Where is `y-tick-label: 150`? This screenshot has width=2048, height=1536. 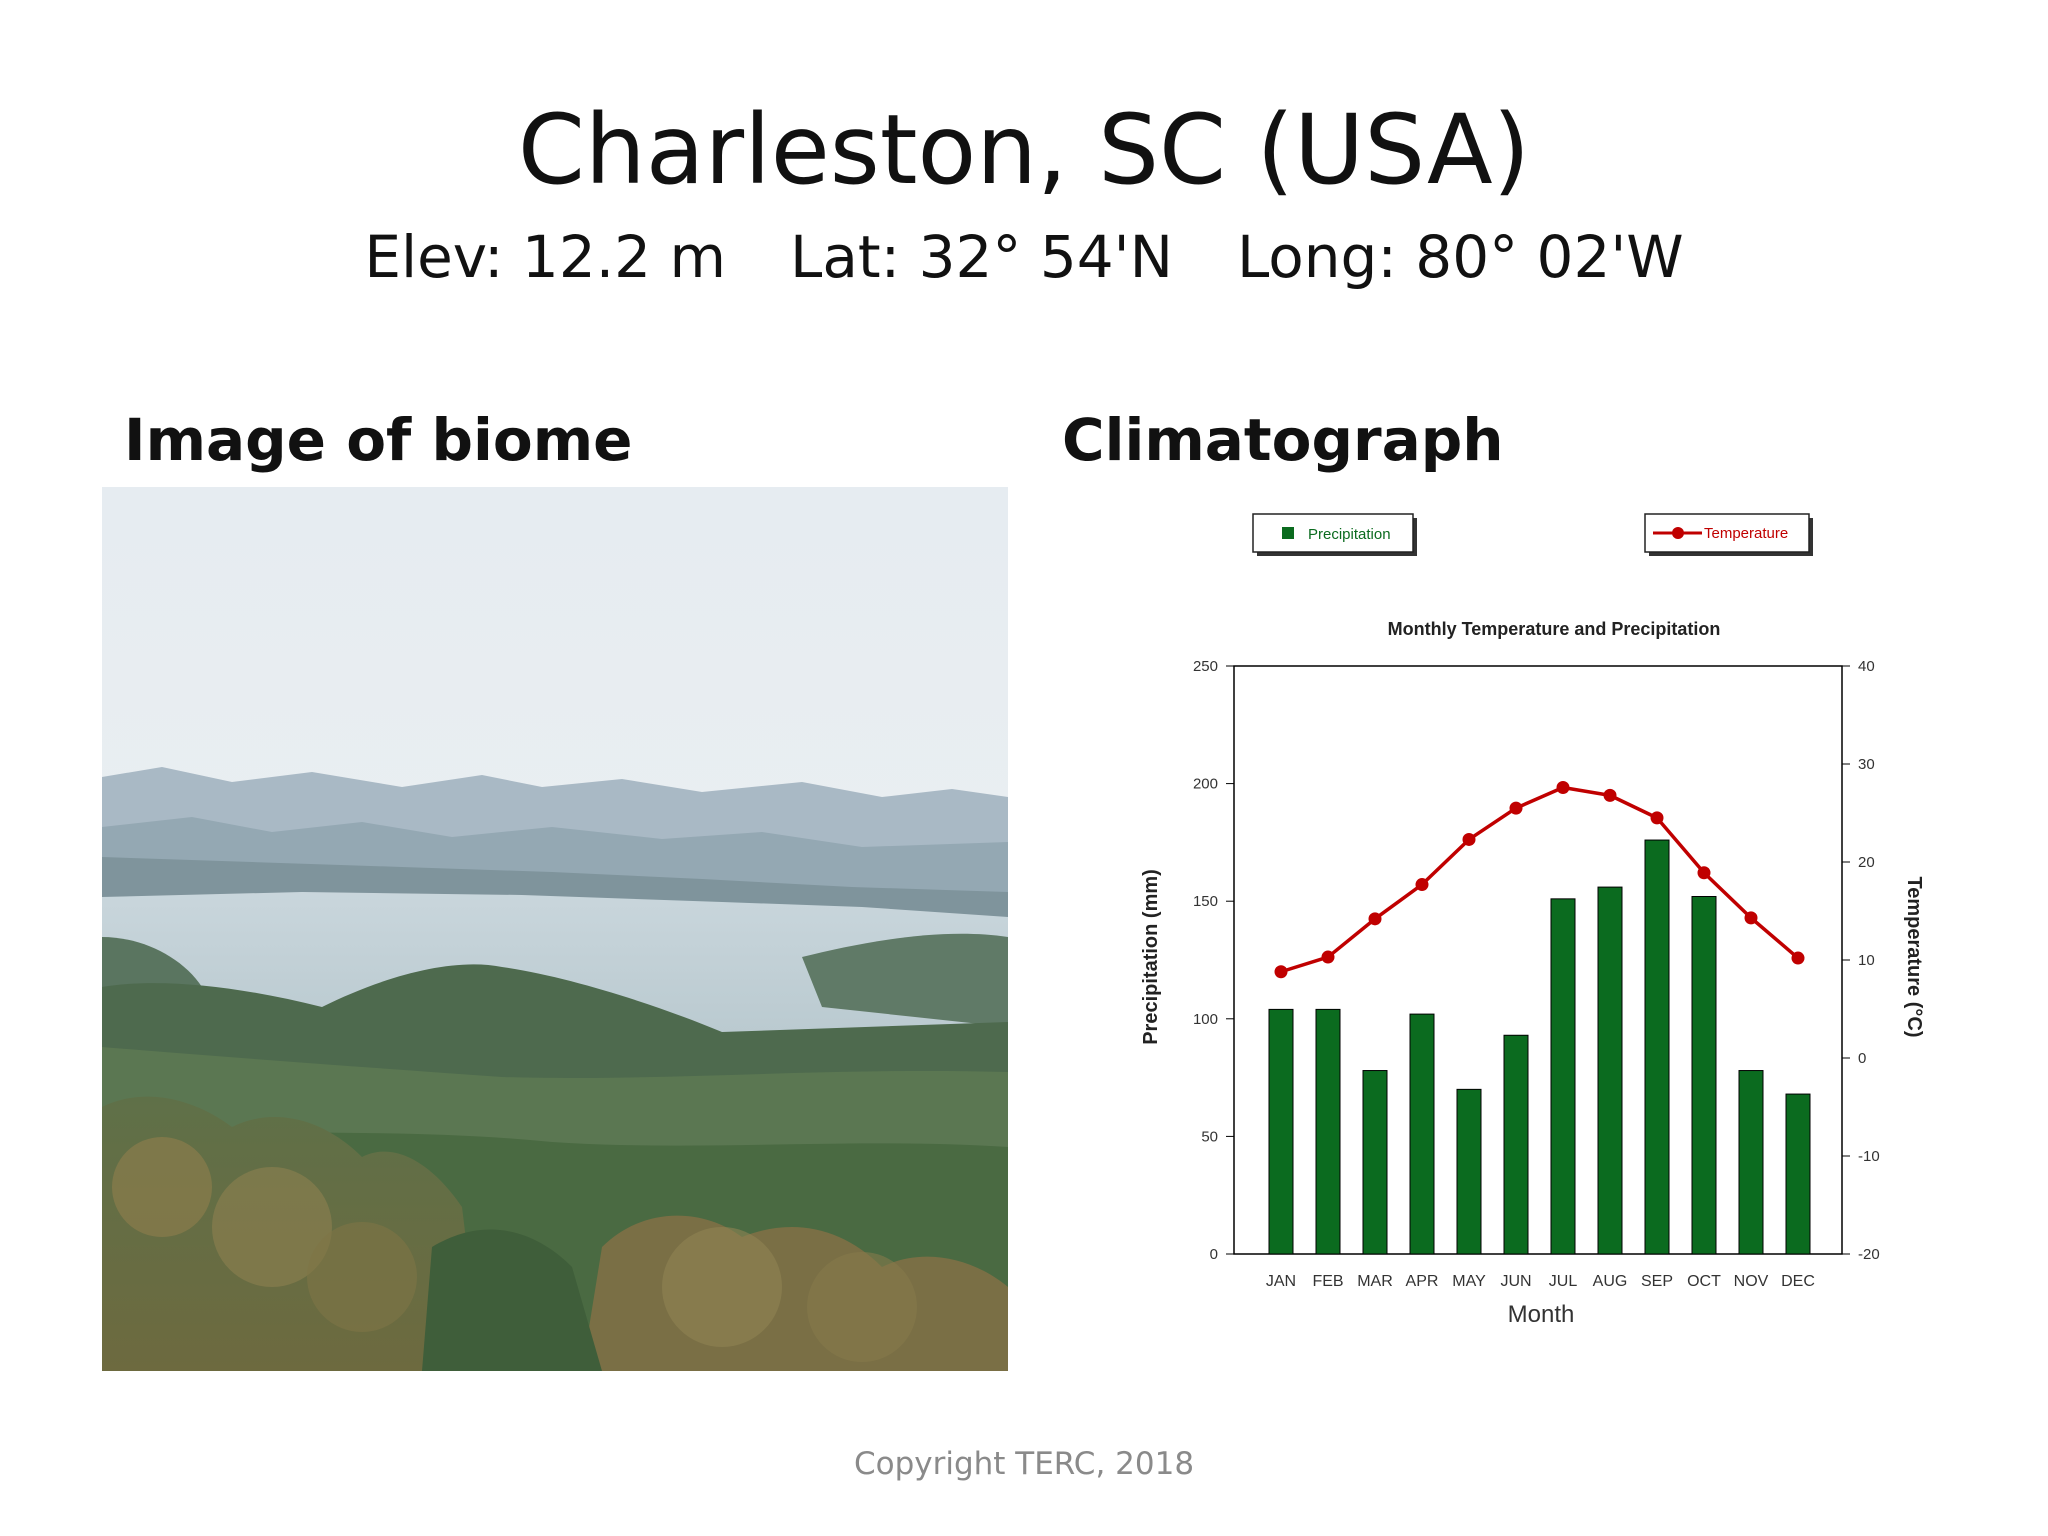
y-tick-label: 150 is located at coordinates (1205, 901).